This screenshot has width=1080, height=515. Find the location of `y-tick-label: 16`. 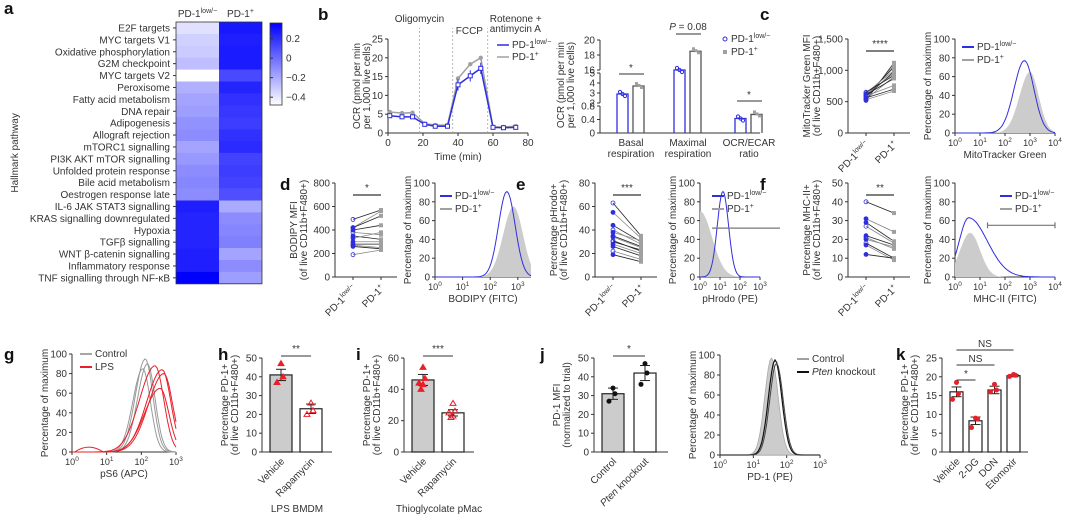

y-tick-label: 16 is located at coordinates (590, 71).